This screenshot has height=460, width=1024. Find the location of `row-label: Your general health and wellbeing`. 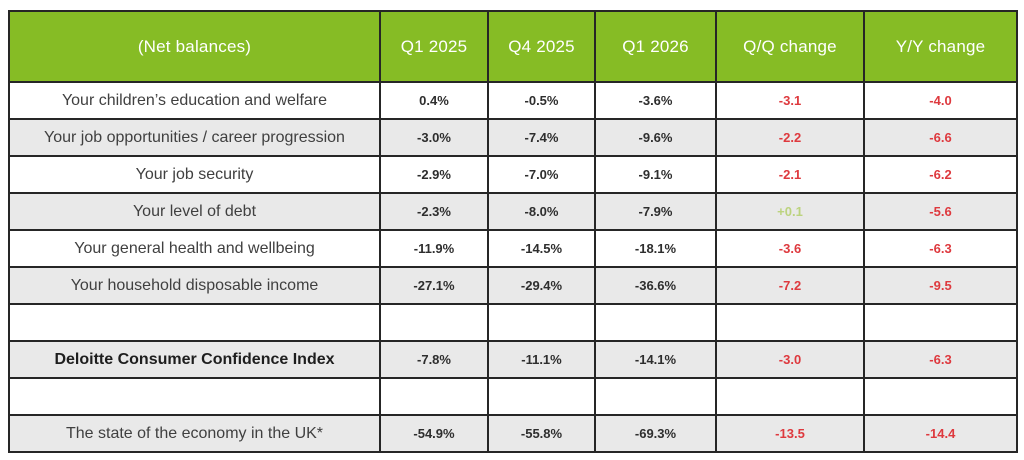

row-label: Your general health and wellbeing is located at coordinates (194, 248).